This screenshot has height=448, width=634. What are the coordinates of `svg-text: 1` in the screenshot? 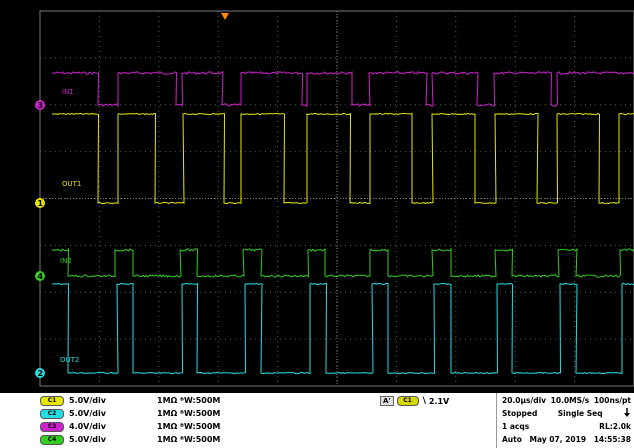 It's located at (41, 203).